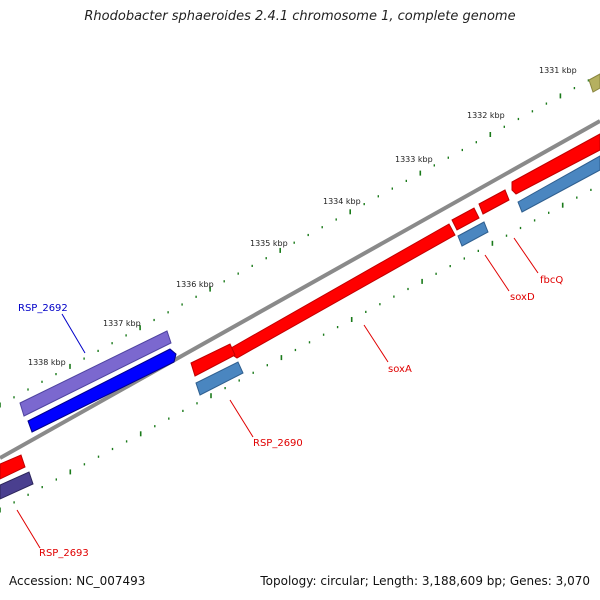 This screenshot has height=600, width=600. What do you see at coordinates (13, 467) in the screenshot?
I see `gene-feature-RSP_2693-red` at bounding box center [13, 467].